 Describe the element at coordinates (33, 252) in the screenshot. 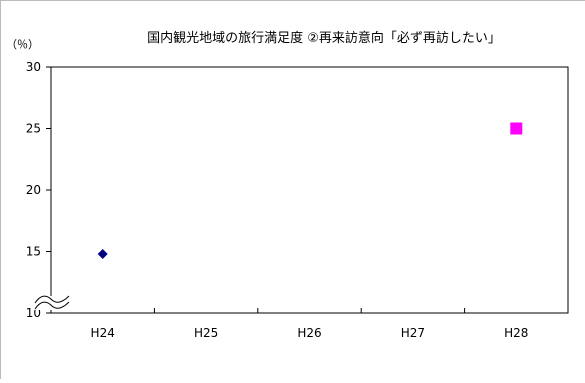

I see `y-tick-label: 15` at that location.